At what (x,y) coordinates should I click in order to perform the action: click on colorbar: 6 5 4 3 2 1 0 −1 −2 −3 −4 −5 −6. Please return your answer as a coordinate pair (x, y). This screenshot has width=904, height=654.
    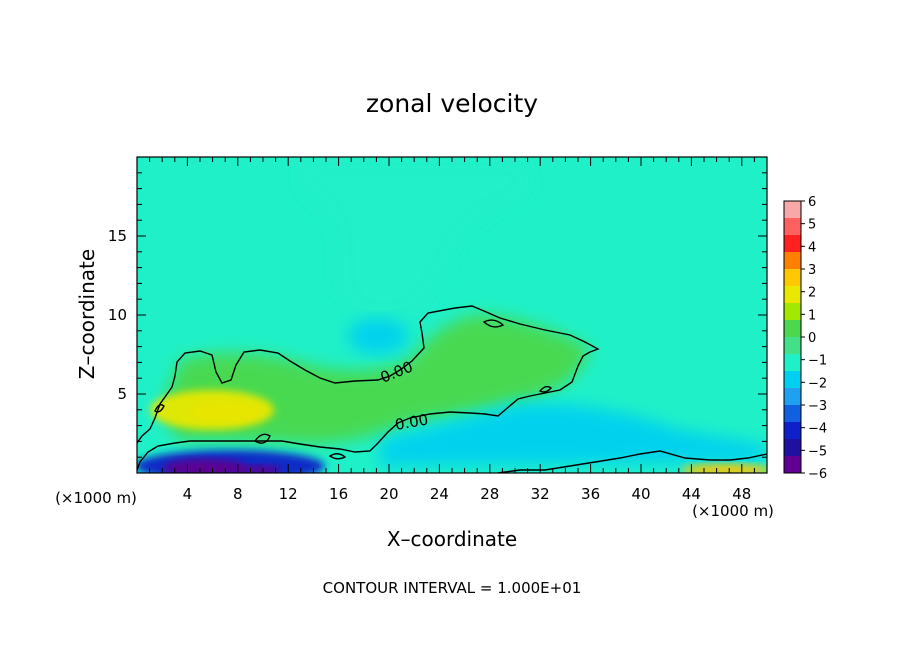
    Looking at the image, I should click on (805, 338).